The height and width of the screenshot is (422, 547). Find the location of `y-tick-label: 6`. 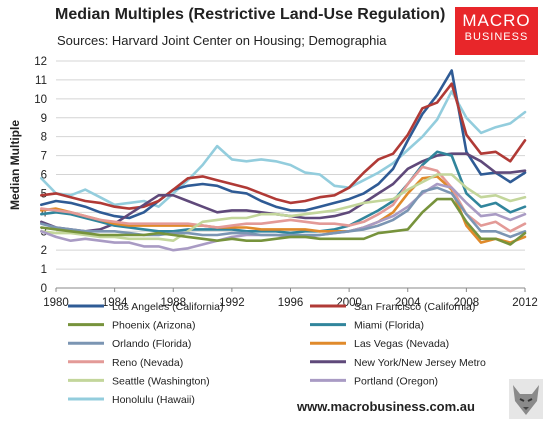

y-tick-label: 6 is located at coordinates (44, 176).